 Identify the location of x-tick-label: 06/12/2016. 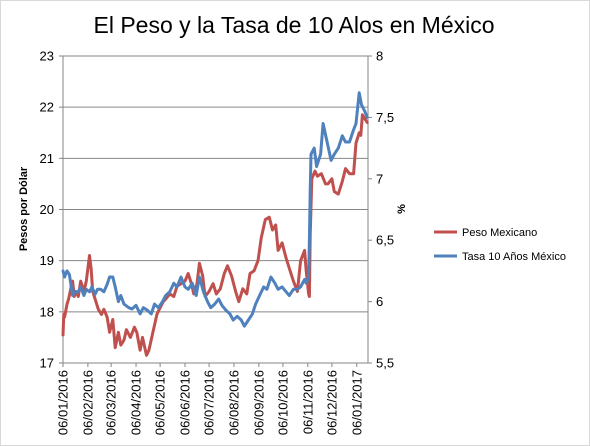
(331, 402).